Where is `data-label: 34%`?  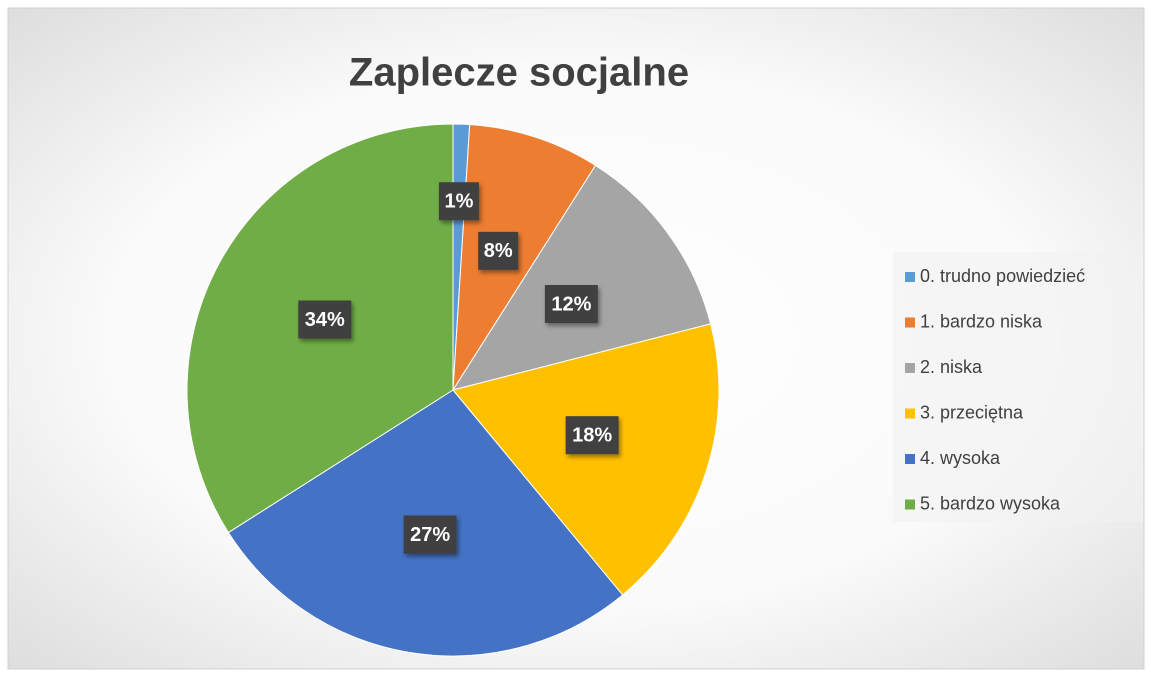 data-label: 34% is located at coordinates (325, 320).